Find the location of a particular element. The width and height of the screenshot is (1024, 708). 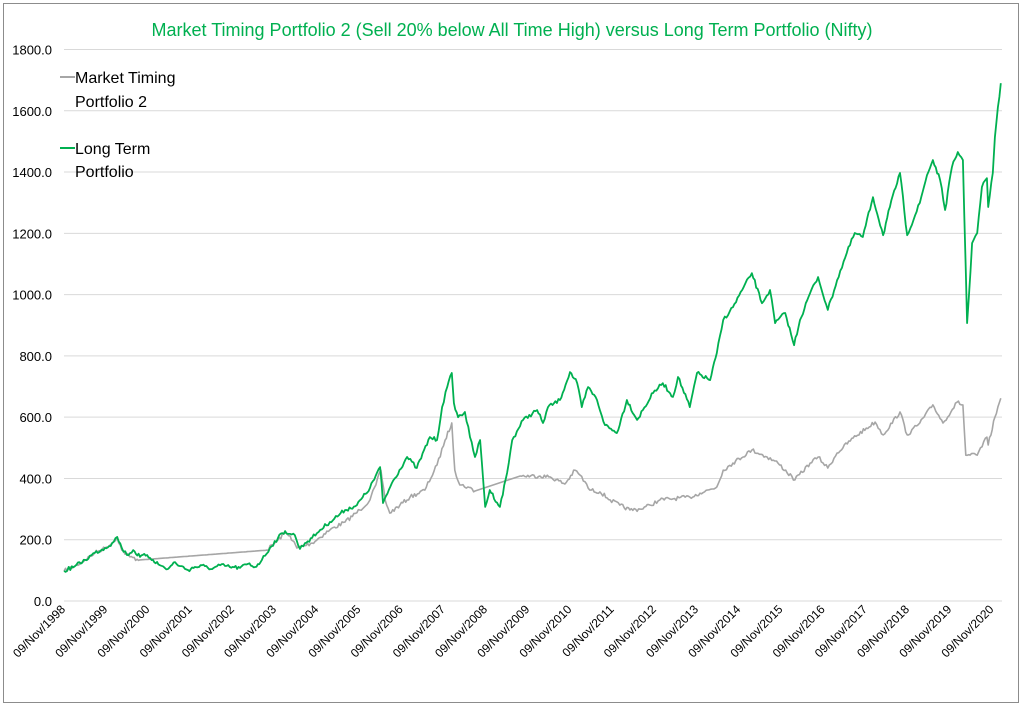

y-tick-label: 1600.0 is located at coordinates (32, 111).